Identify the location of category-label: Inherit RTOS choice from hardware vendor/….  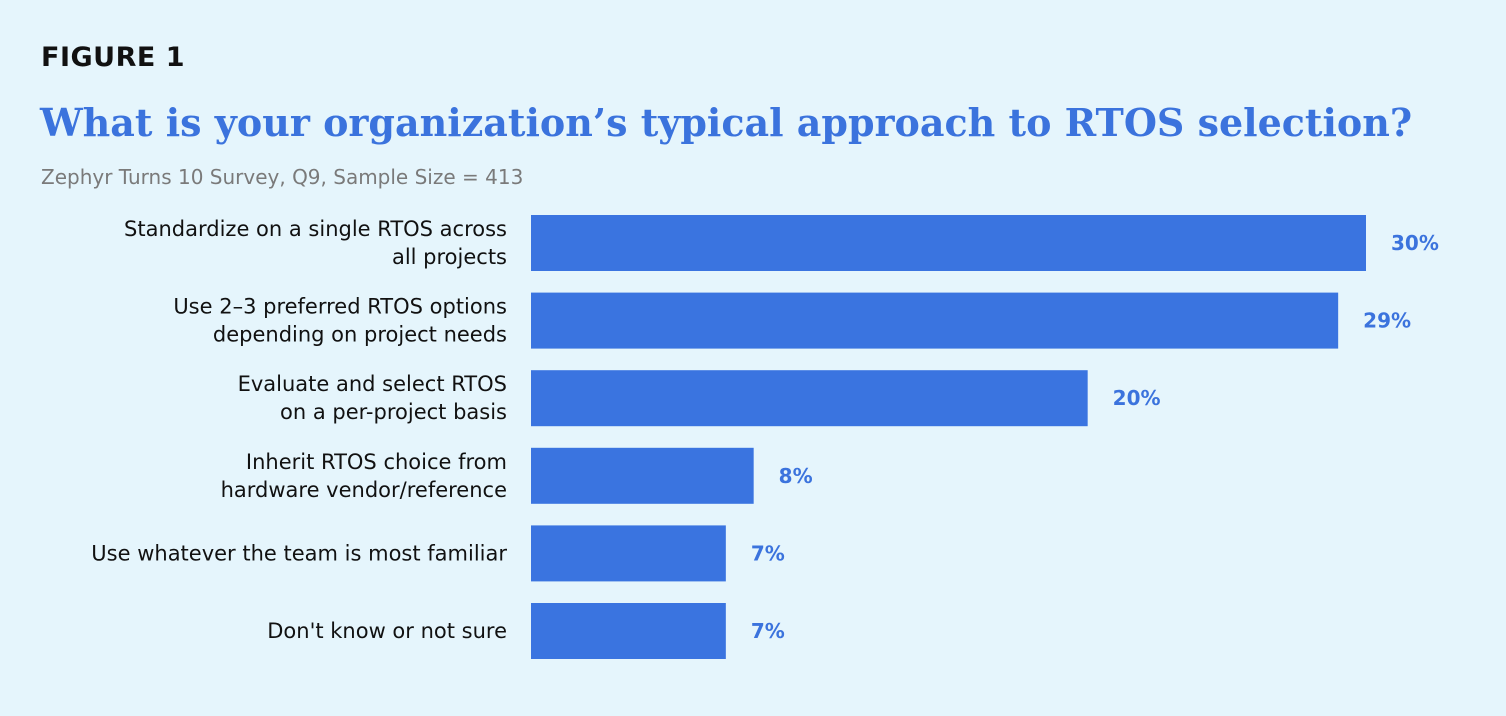
(364, 476).